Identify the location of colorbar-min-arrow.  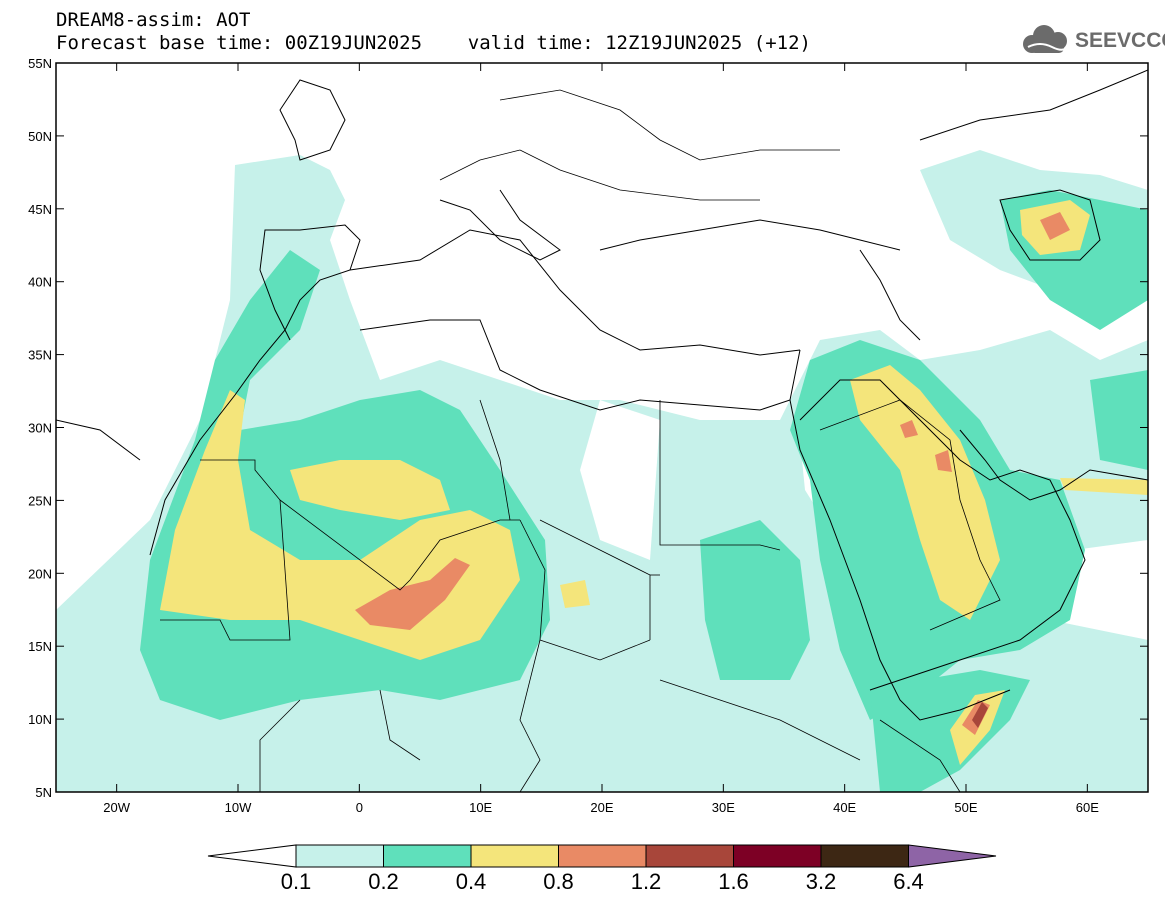
(252, 856).